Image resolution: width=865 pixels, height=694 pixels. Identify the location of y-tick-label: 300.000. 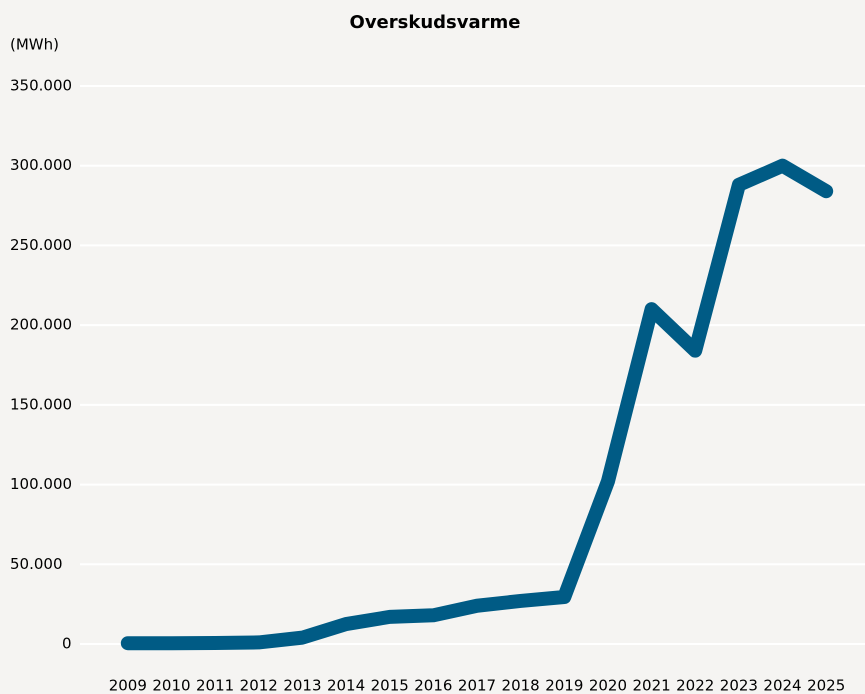
(41, 165).